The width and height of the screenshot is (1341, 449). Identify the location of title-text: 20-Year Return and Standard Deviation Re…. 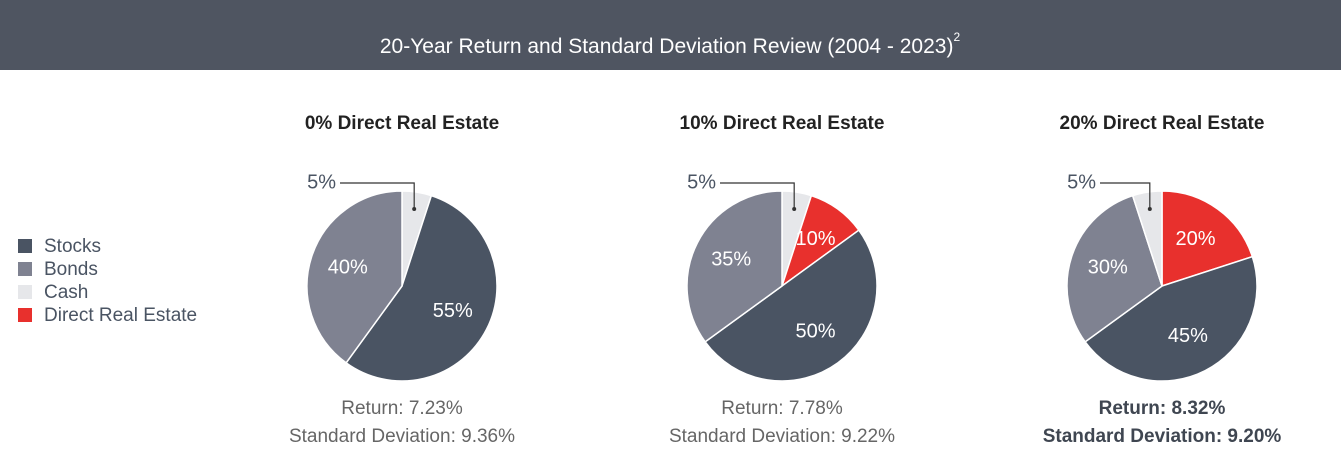
(667, 46).